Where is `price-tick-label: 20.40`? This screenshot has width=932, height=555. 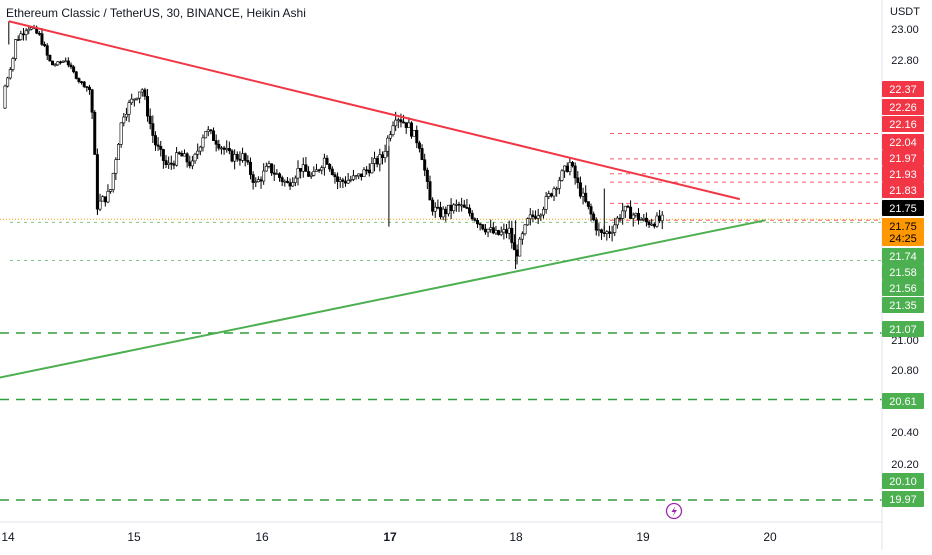 price-tick-label: 20.40 is located at coordinates (905, 433).